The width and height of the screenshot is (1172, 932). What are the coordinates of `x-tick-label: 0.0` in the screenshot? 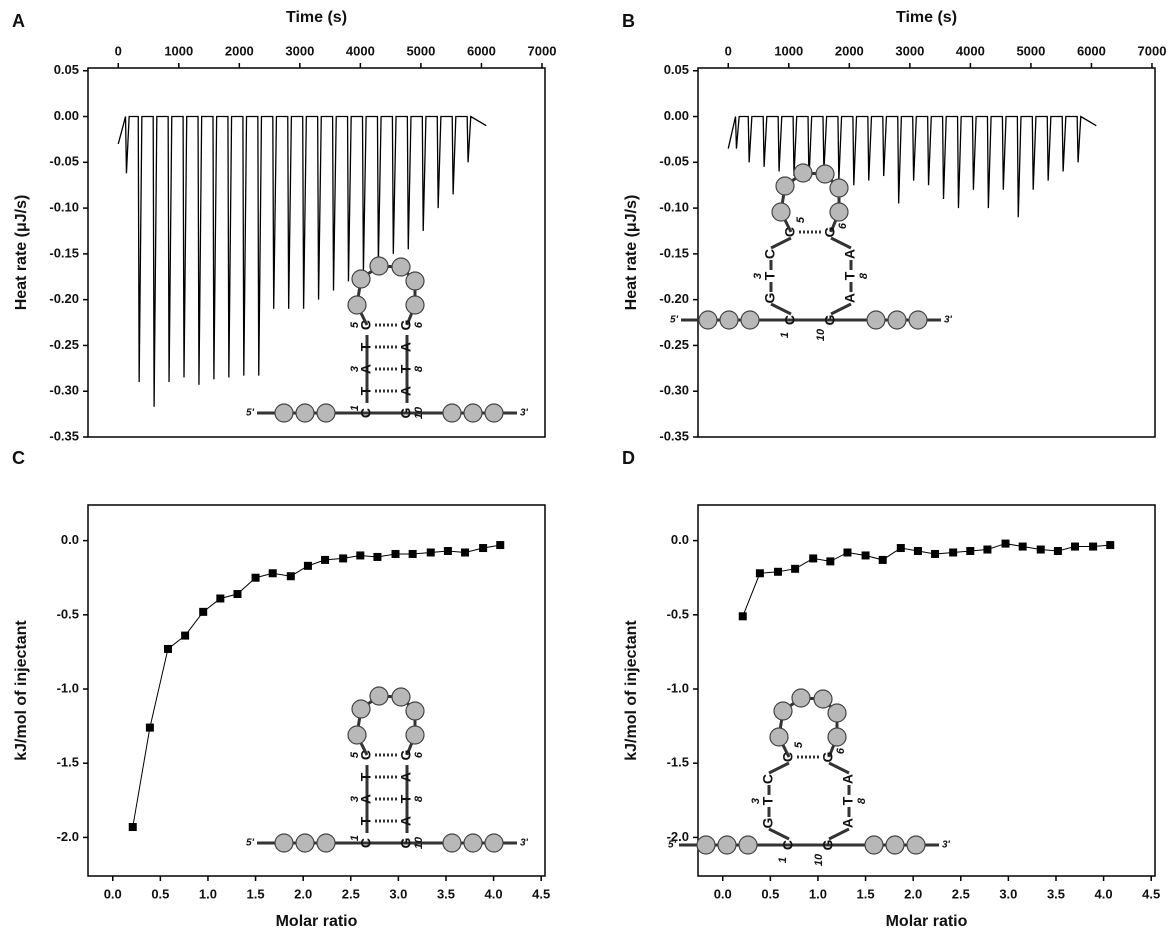 It's located at (723, 893).